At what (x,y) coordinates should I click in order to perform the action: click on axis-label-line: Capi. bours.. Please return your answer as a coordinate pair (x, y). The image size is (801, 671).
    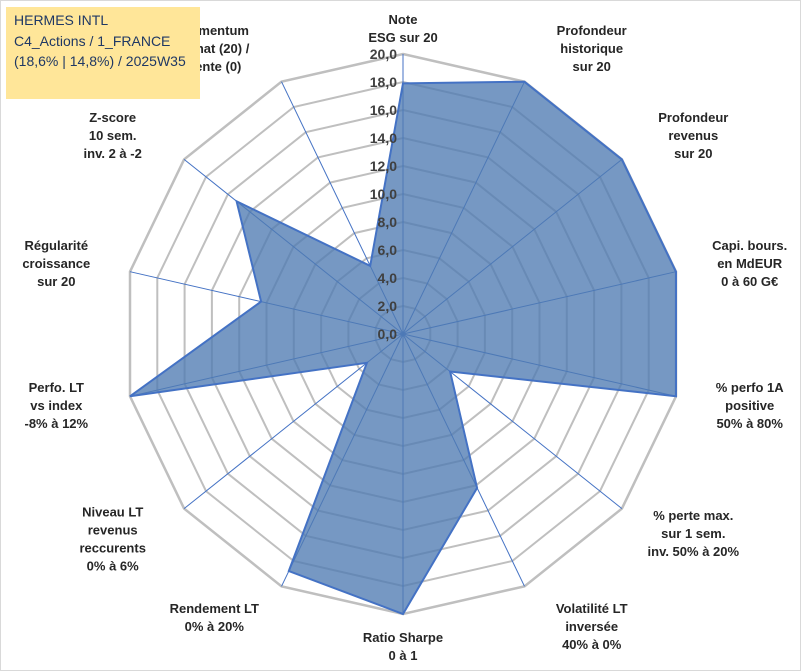
    Looking at the image, I should click on (749, 245).